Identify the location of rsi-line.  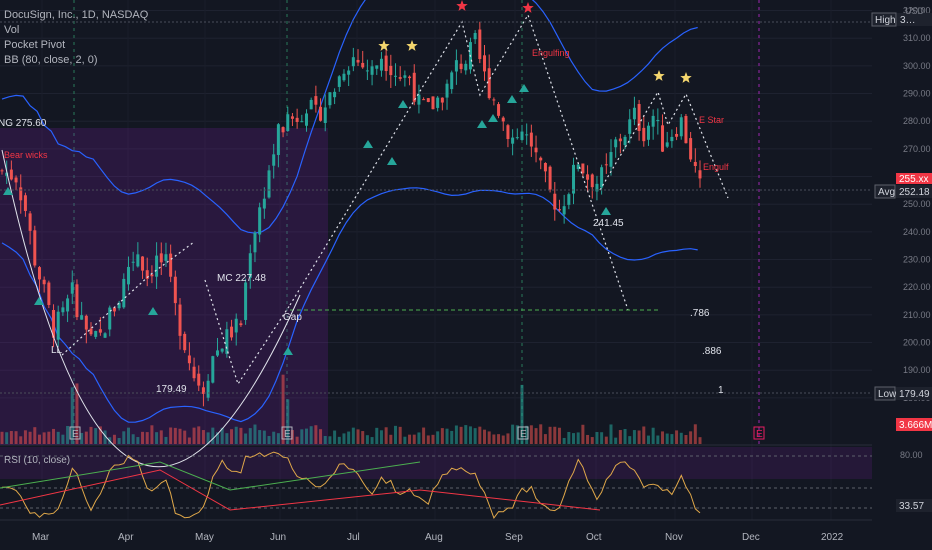
(351, 485).